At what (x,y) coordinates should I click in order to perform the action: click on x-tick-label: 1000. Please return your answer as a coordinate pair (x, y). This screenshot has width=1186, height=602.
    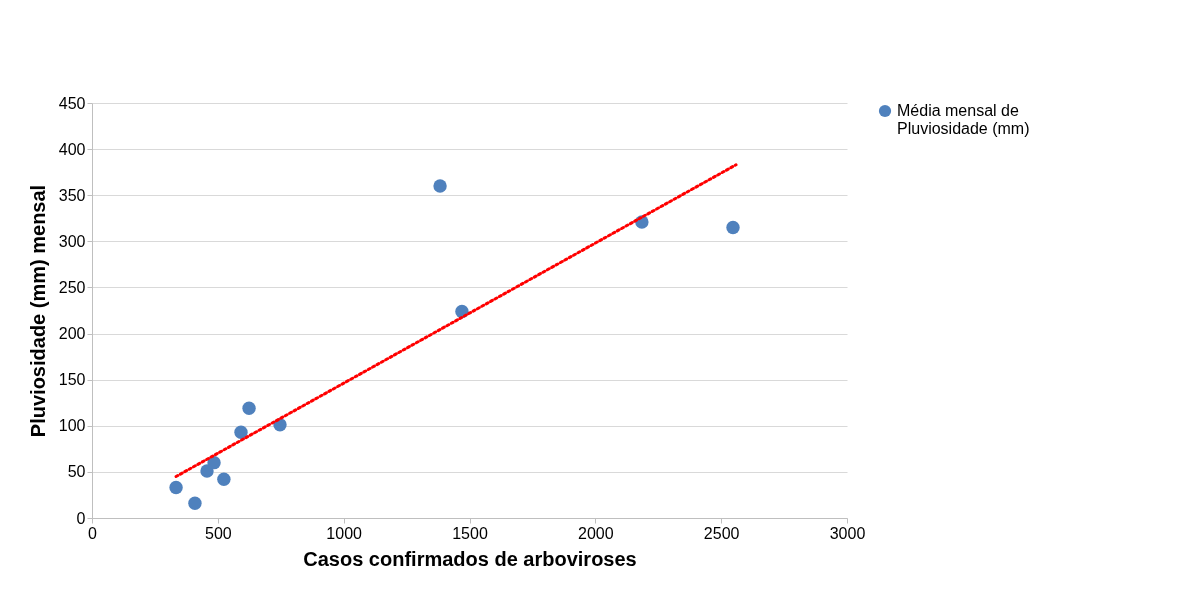
    Looking at the image, I should click on (344, 533).